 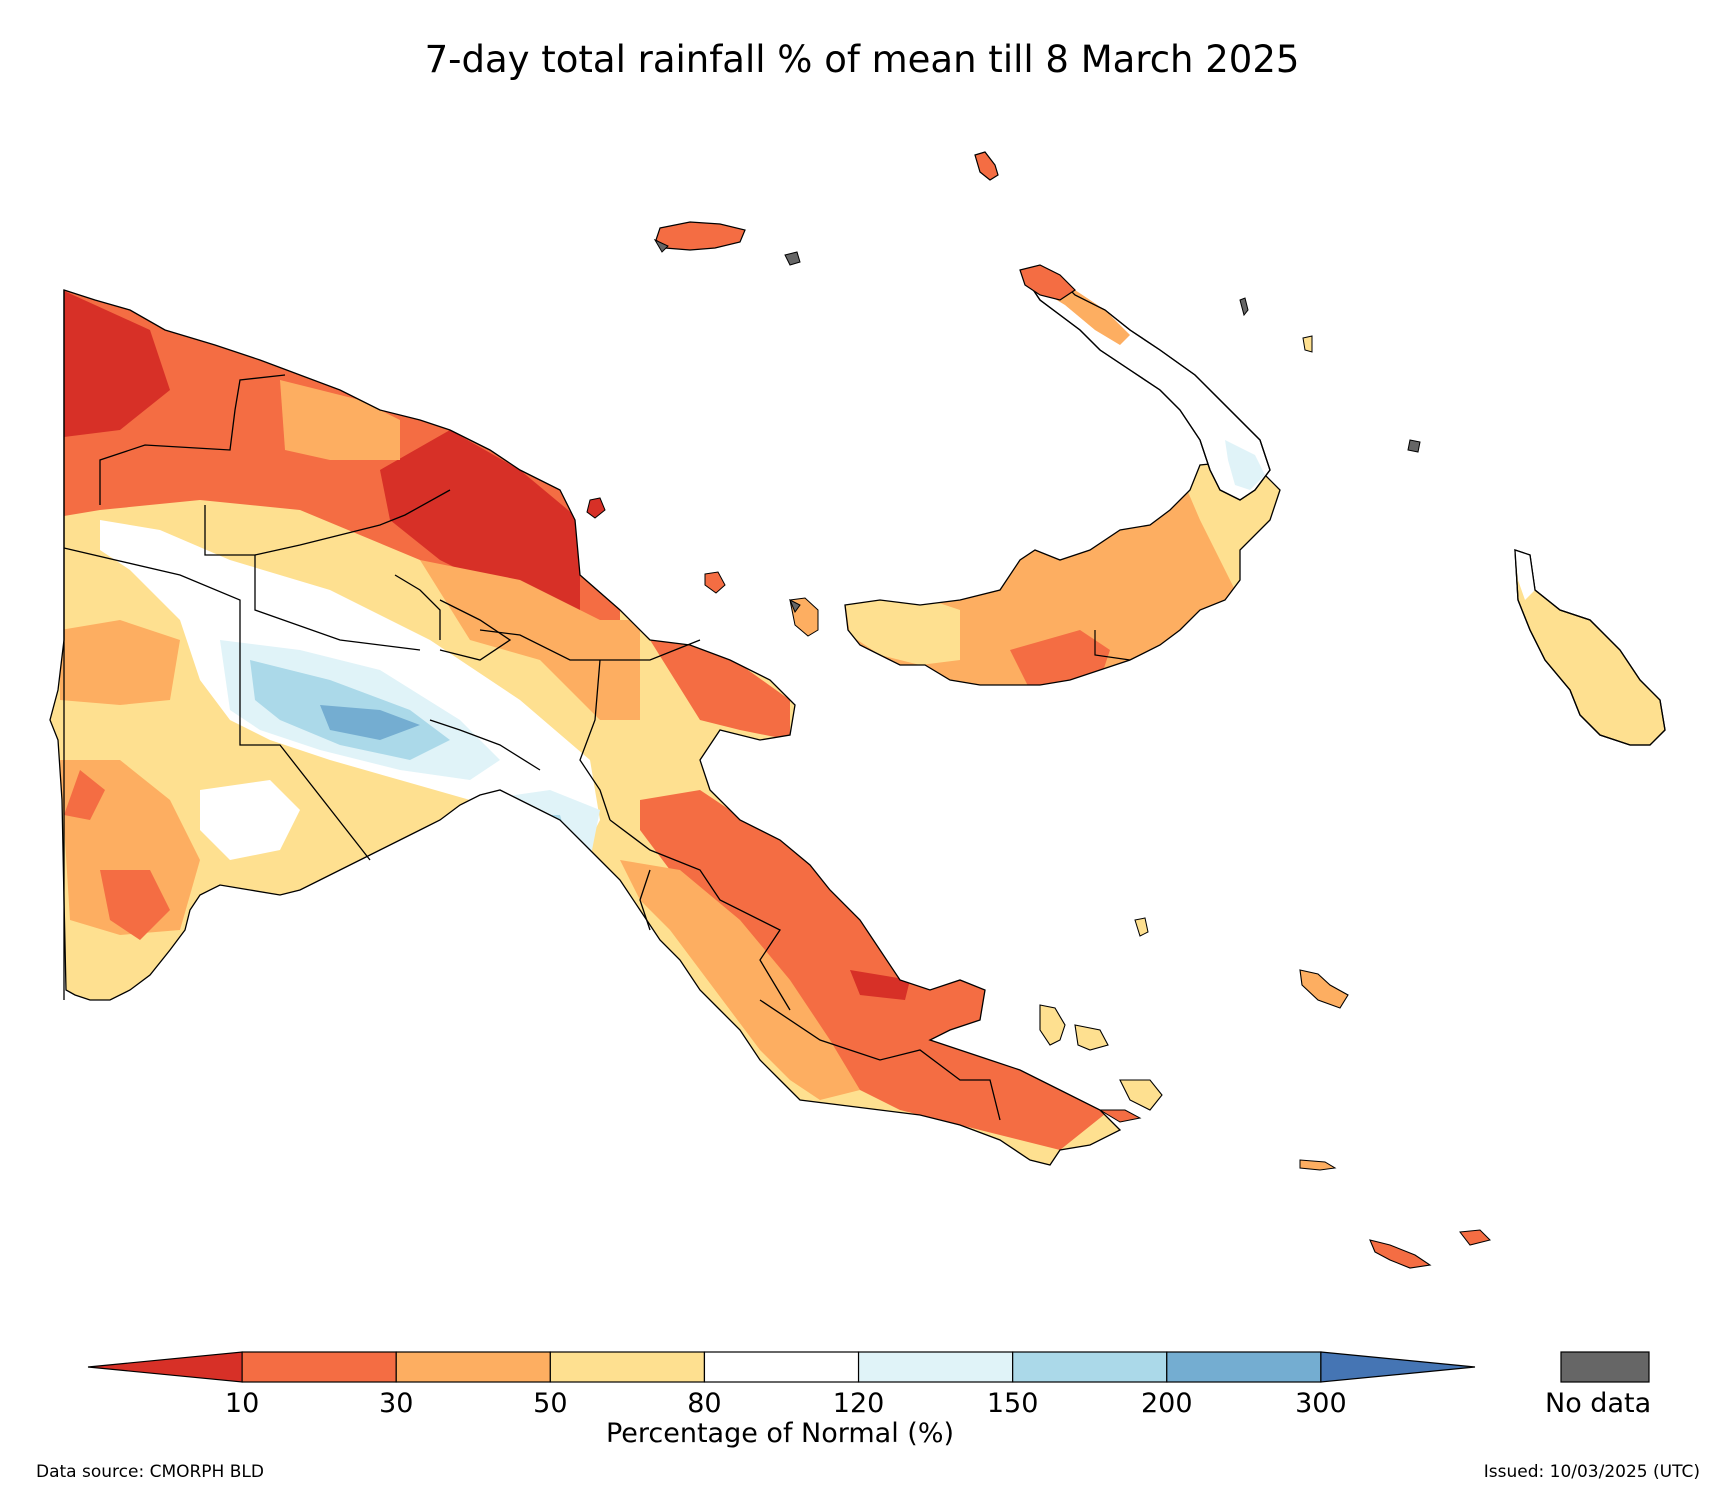 I want to click on colorbar-tick-label: 300, so click(x=1321, y=1403).